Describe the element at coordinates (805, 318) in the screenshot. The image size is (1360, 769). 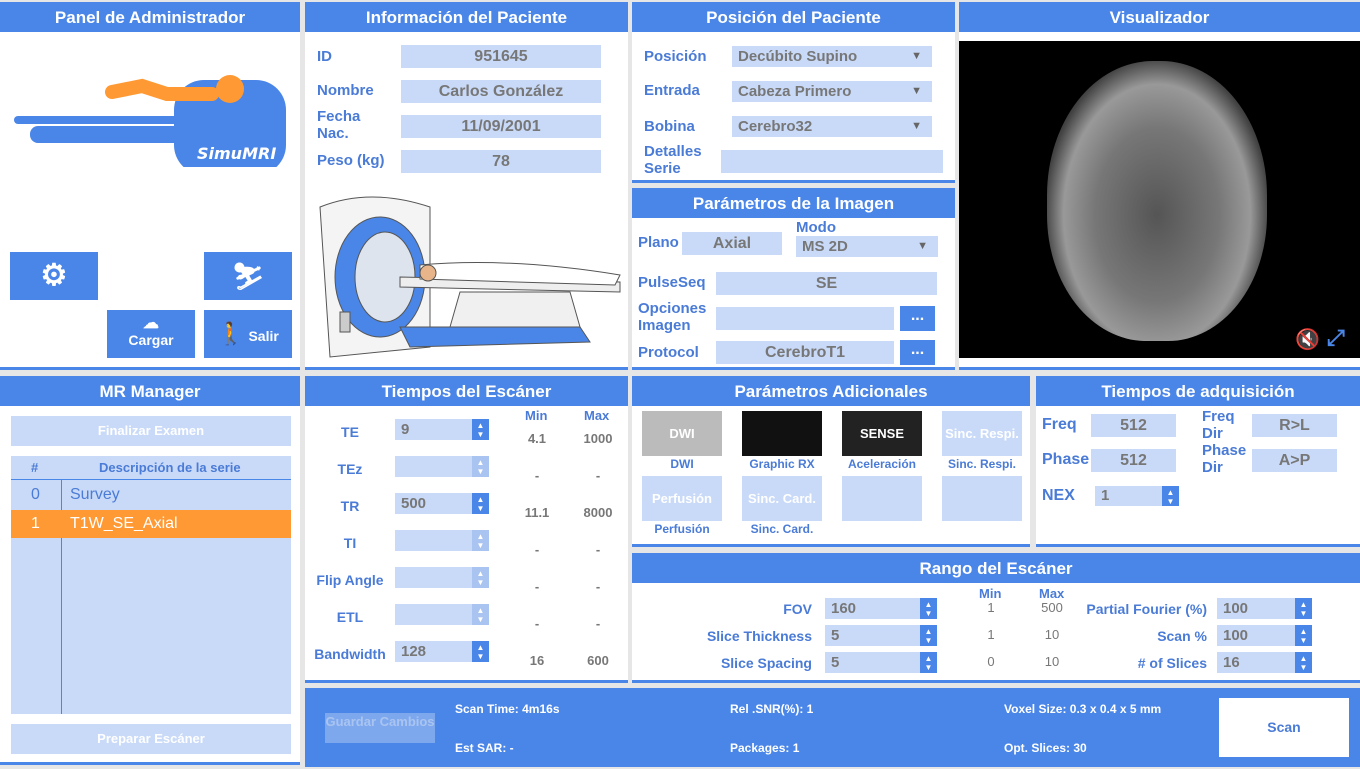
I see `image-options-field` at that location.